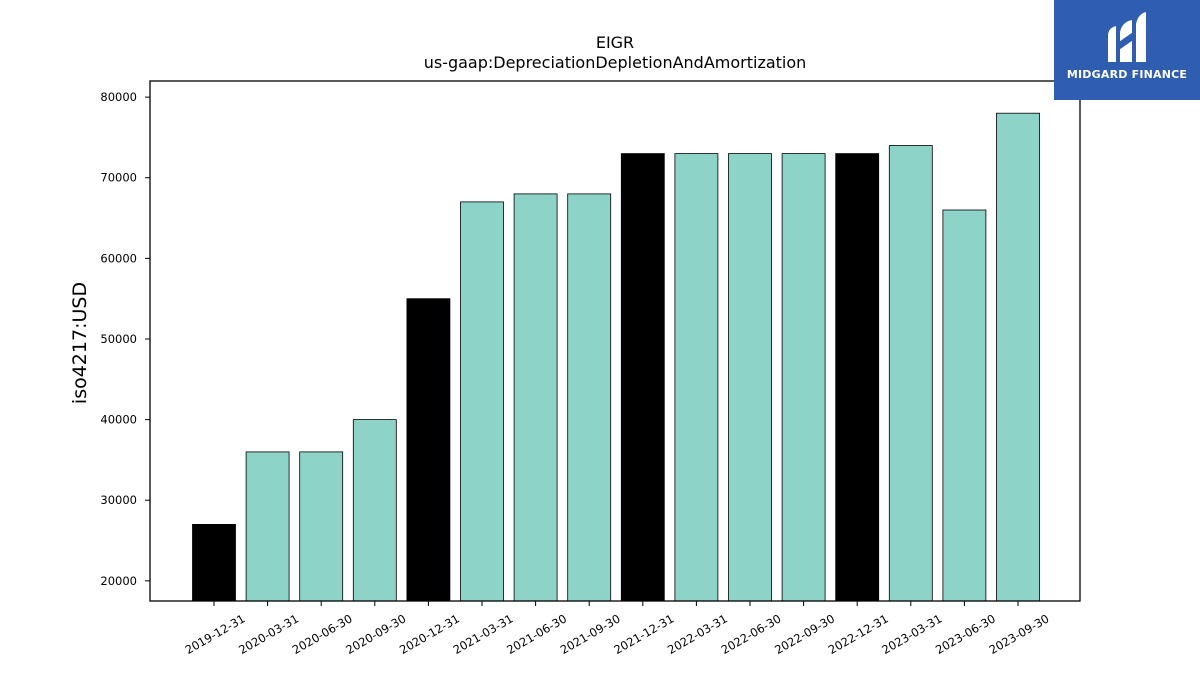 The height and width of the screenshot is (675, 1200). What do you see at coordinates (483, 634) in the screenshot?
I see `x-tick-label: 2021-03-31` at bounding box center [483, 634].